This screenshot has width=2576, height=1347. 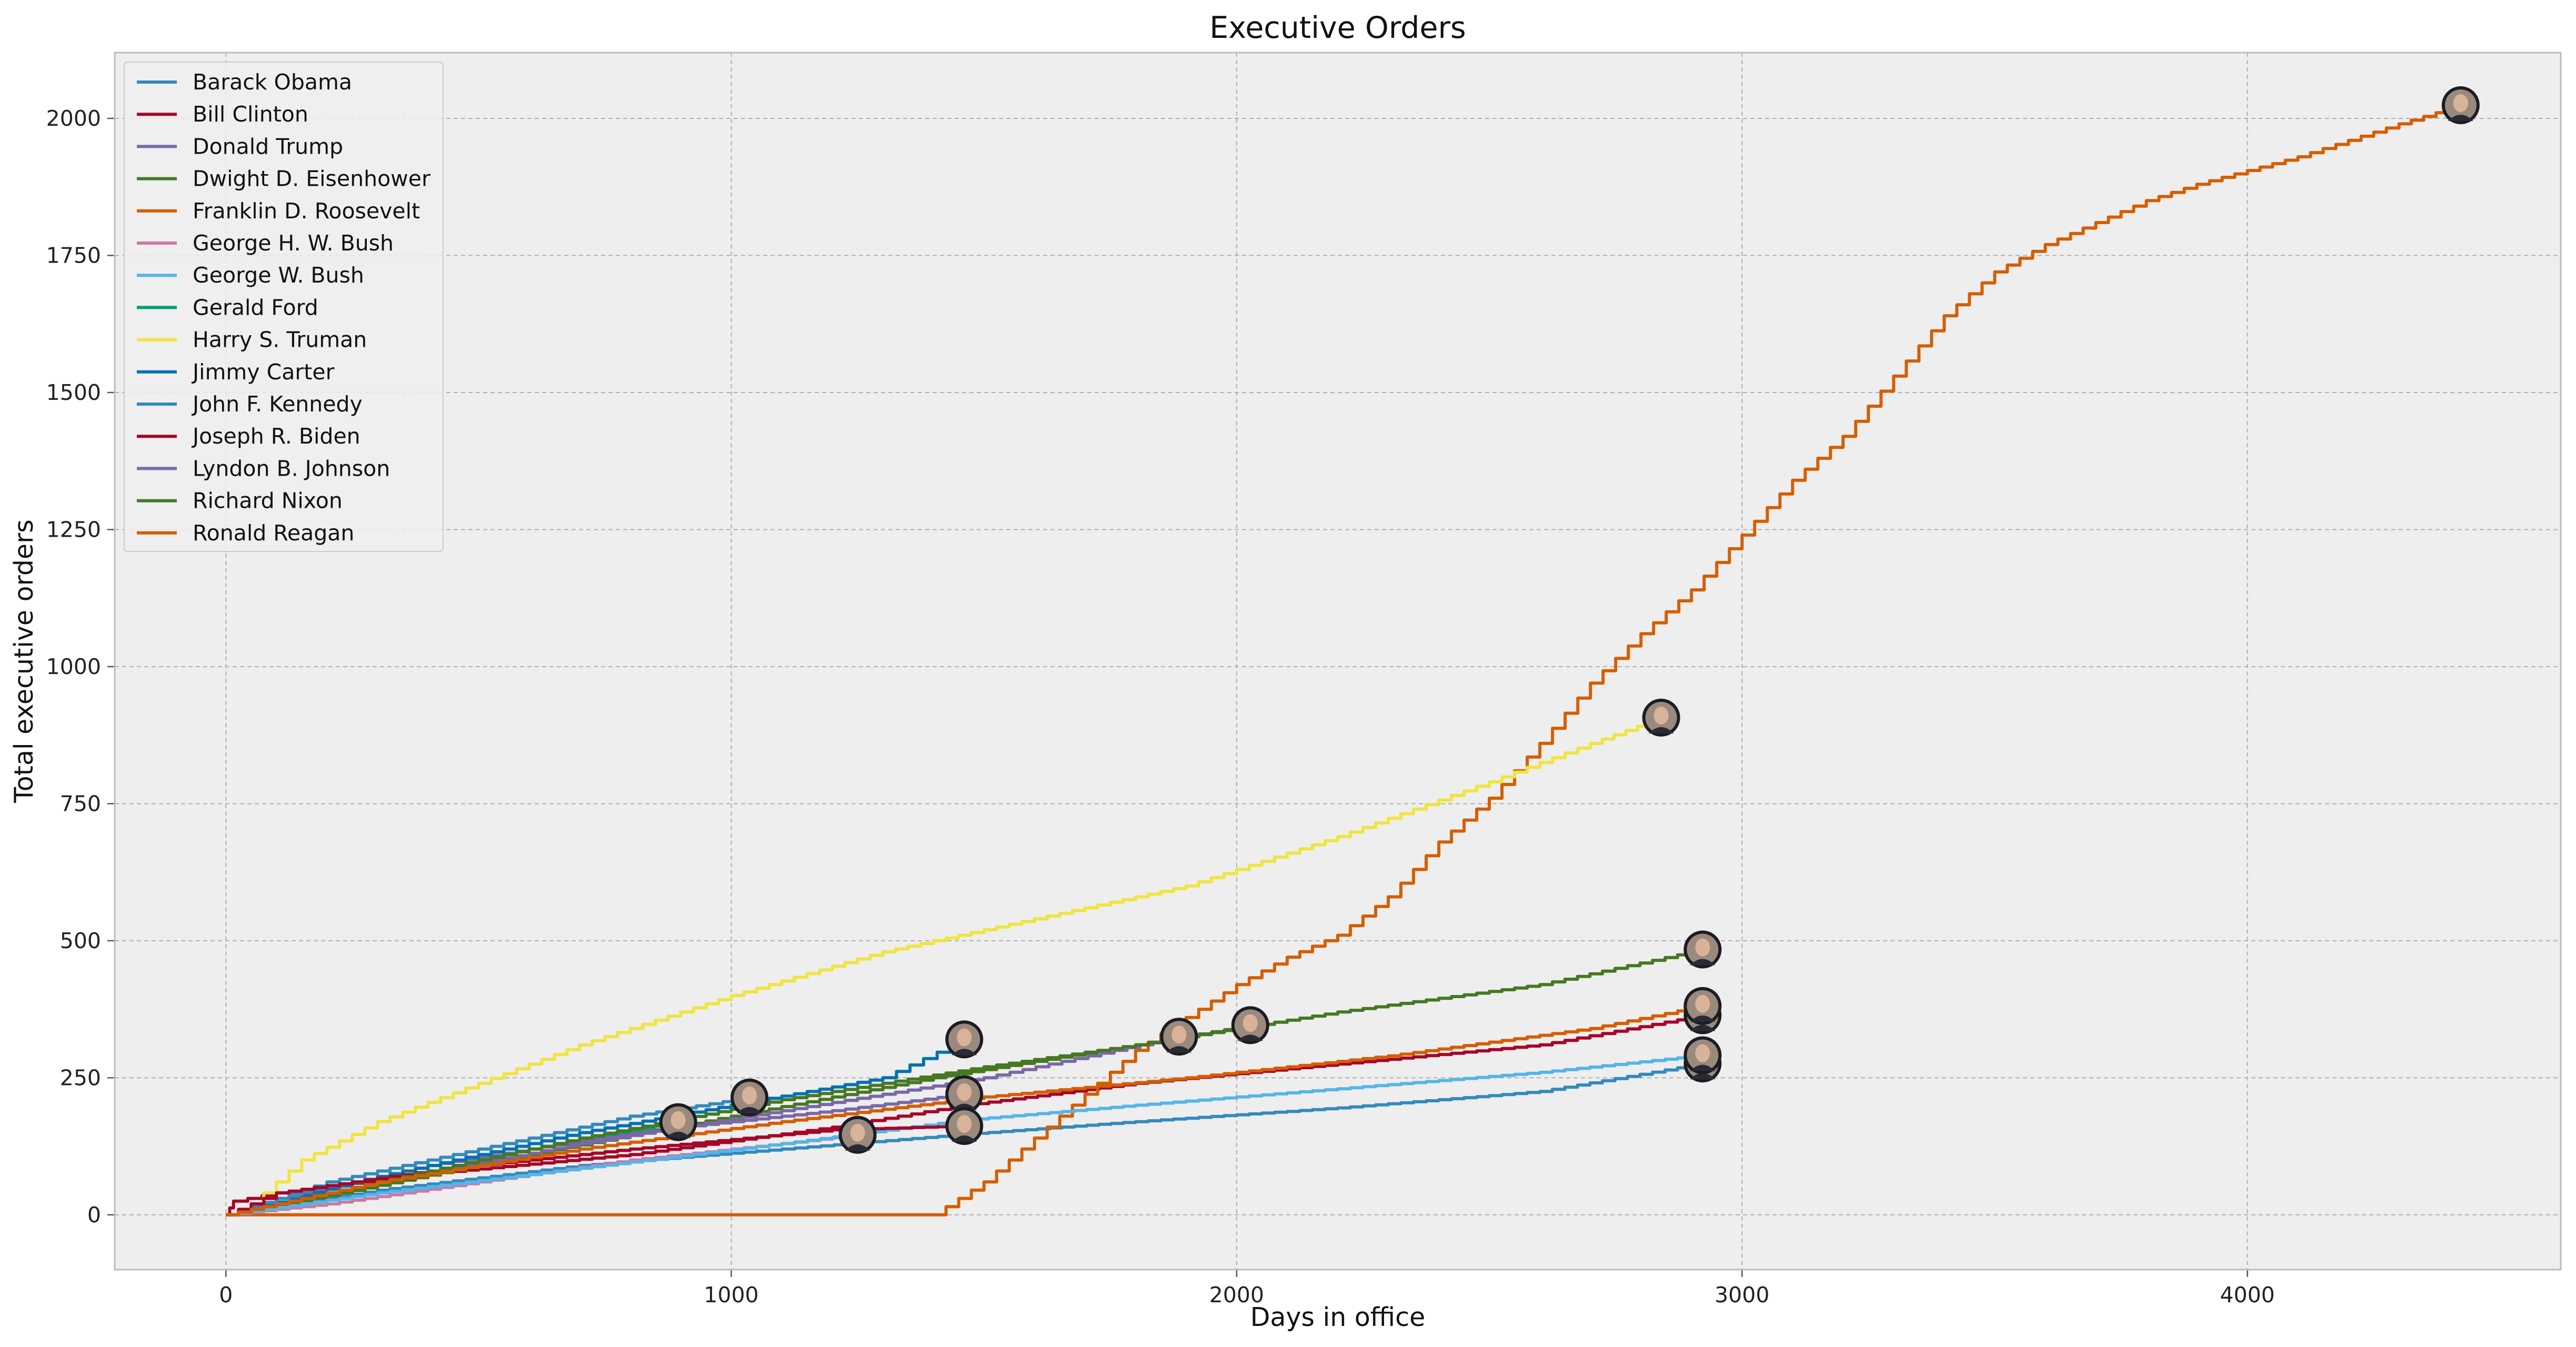 What do you see at coordinates (255, 307) in the screenshot?
I see `legend-label: Gerald Ford` at bounding box center [255, 307].